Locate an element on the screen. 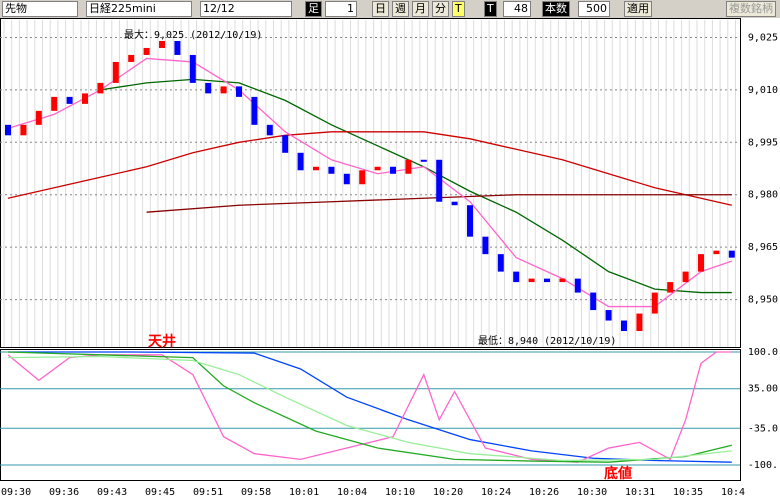 The image size is (780, 500). y-tick-label: 8,950 is located at coordinates (763, 300).